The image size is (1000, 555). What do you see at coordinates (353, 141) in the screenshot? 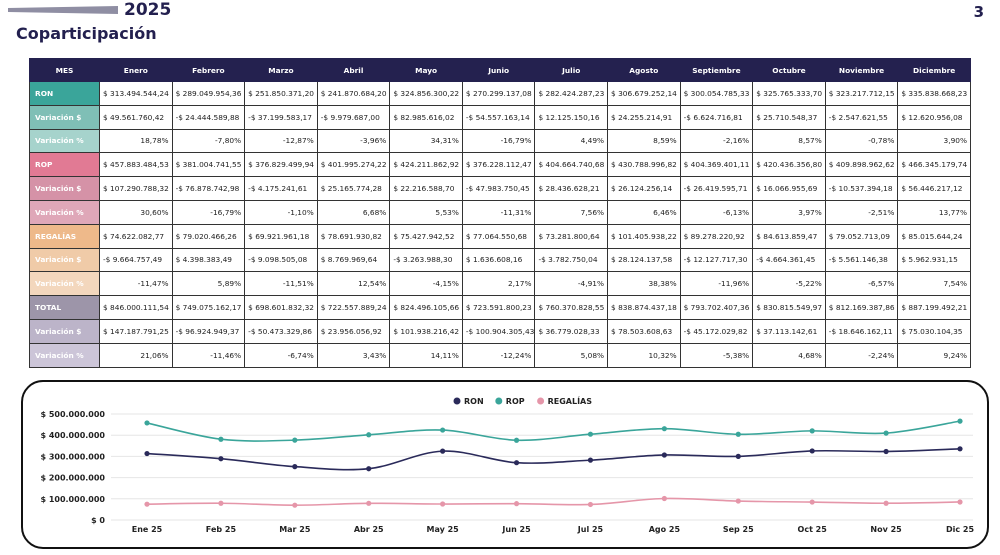
I see `table-cell: -3,96%` at bounding box center [353, 141].